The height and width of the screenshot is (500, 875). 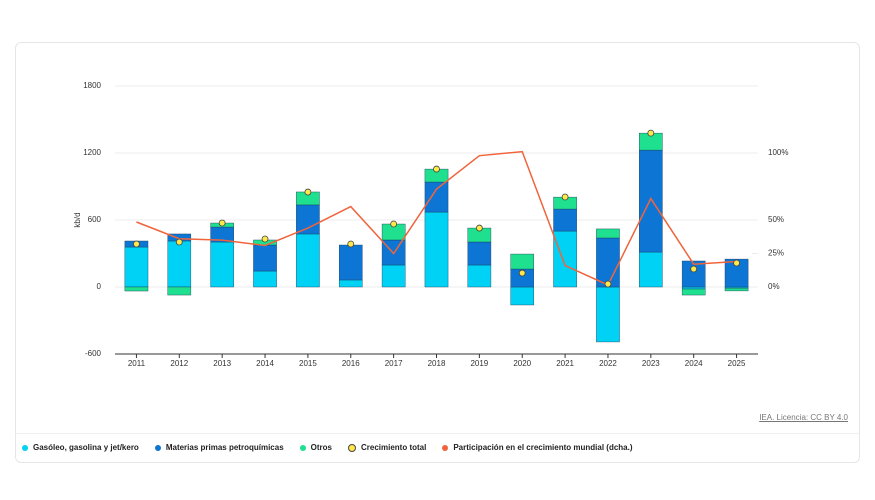 What do you see at coordinates (351, 363) in the screenshot?
I see `x-tick-label: 2016` at bounding box center [351, 363].